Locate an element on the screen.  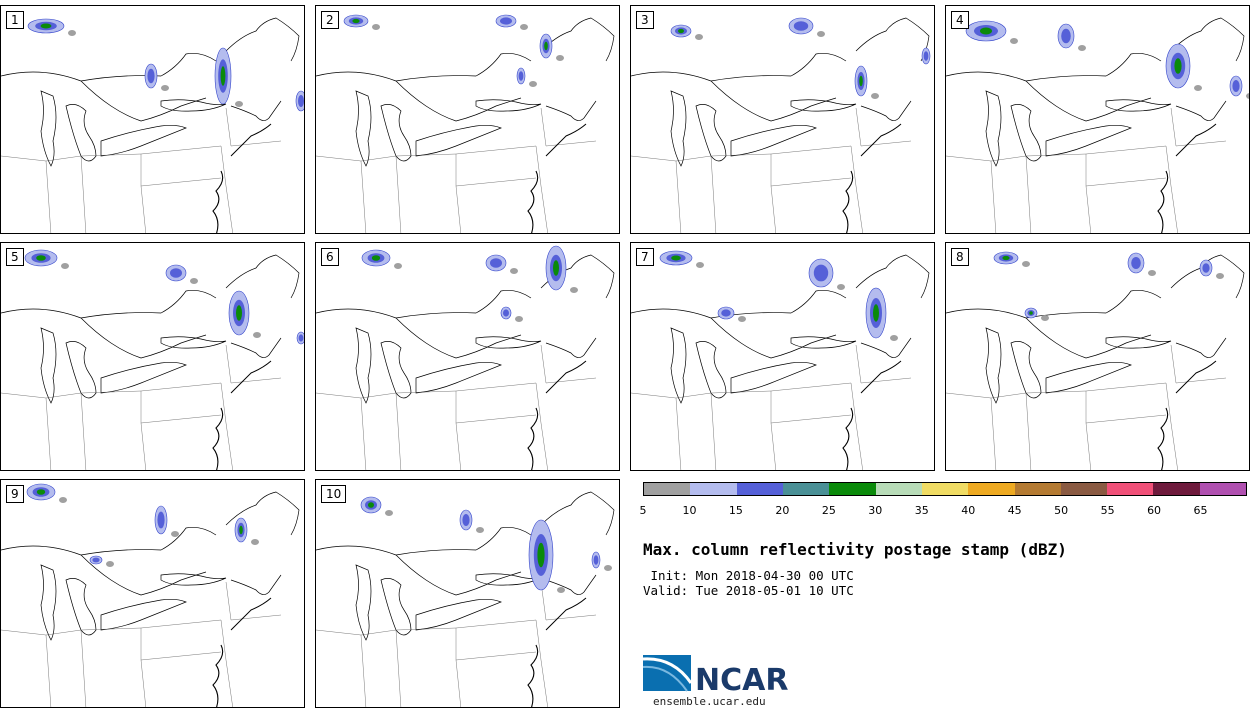
member-label: 2 is located at coordinates (330, 20).